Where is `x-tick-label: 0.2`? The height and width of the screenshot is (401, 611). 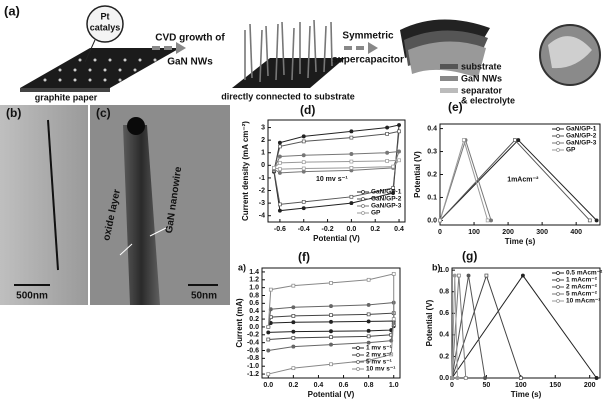
x-tick-label: 0.2 is located at coordinates (375, 229).